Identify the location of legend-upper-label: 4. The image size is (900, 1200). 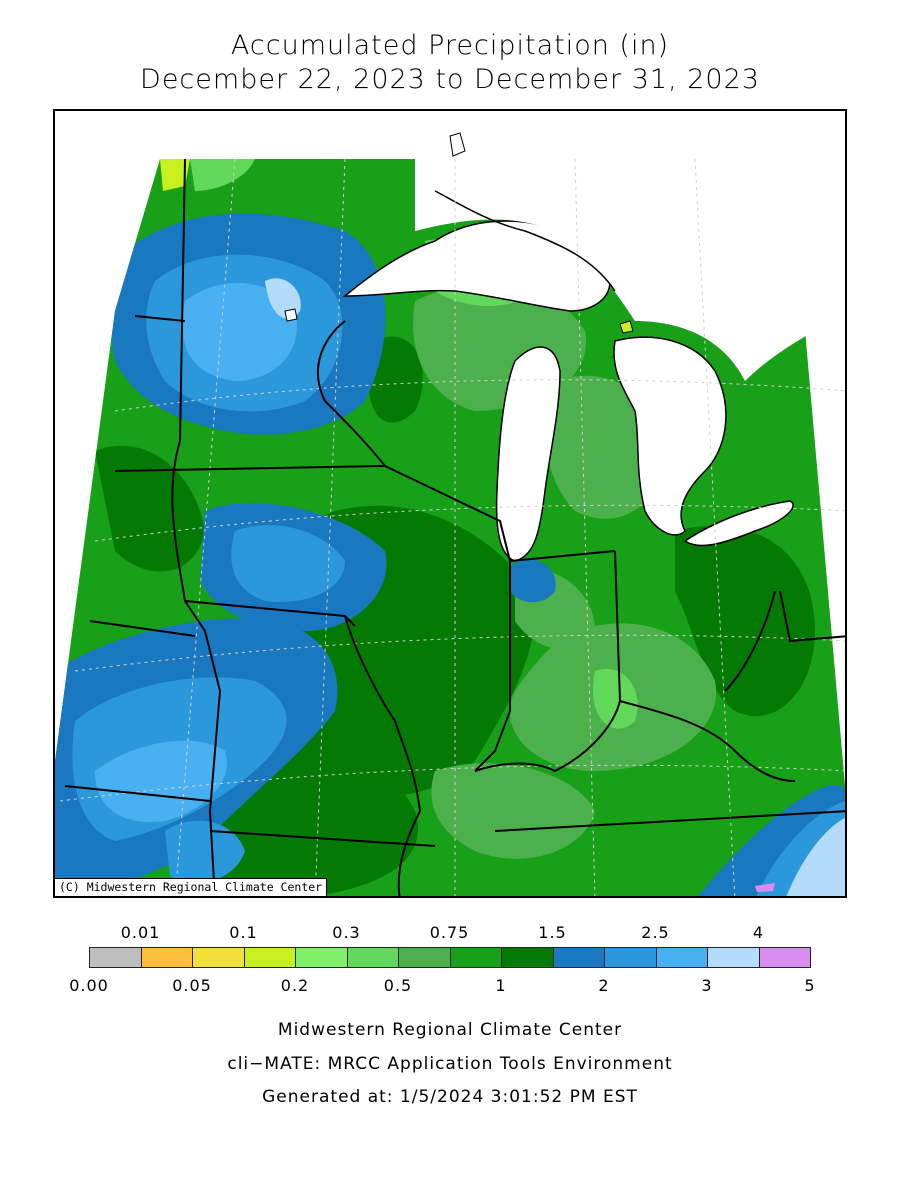
(758, 932).